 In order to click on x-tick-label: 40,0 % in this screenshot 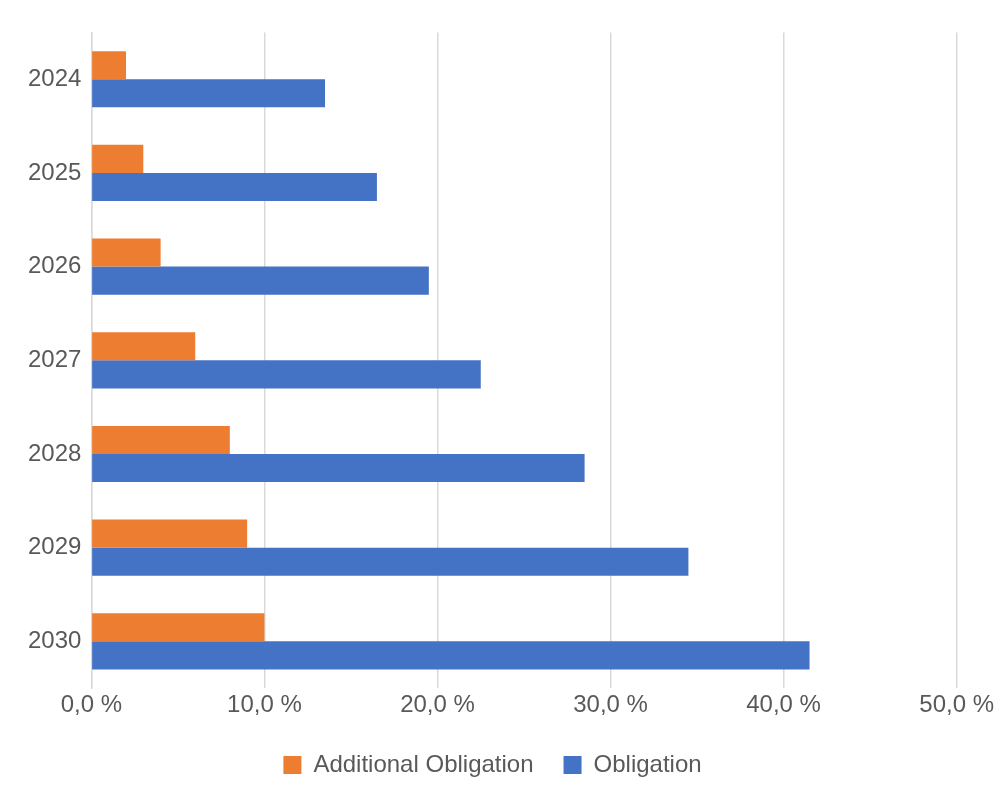, I will do `click(783, 704)`.